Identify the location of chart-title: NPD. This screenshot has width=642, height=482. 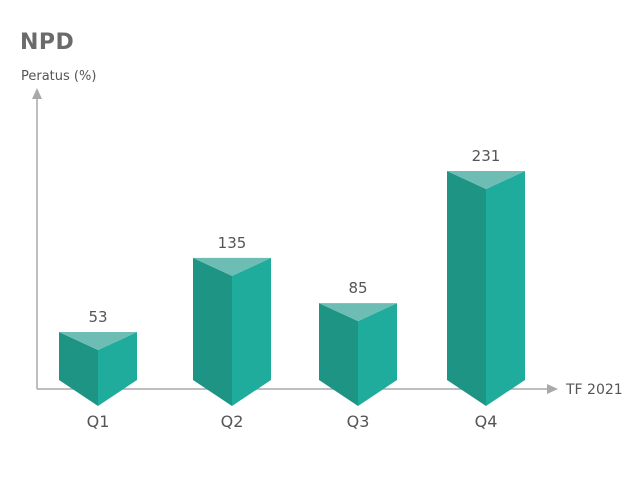
(47, 42).